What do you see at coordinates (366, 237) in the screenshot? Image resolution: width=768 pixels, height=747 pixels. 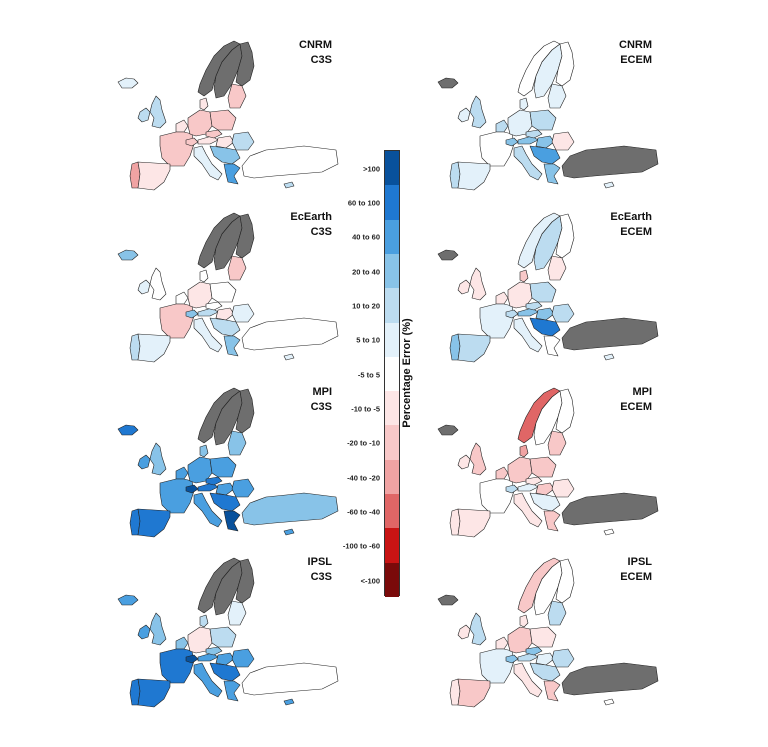 I see `colorbar-tick-label: 40 to 60` at bounding box center [366, 237].